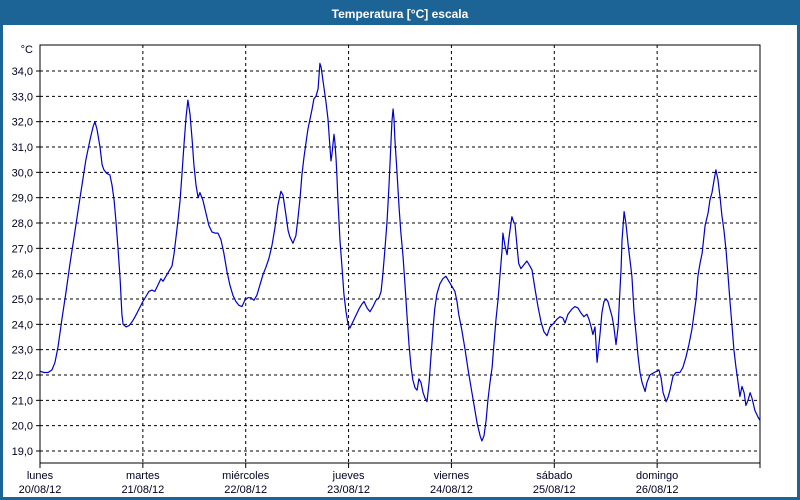 The height and width of the screenshot is (500, 800). Describe the element at coordinates (246, 476) in the screenshot. I see `x-axis-day-label: miércoles` at that location.